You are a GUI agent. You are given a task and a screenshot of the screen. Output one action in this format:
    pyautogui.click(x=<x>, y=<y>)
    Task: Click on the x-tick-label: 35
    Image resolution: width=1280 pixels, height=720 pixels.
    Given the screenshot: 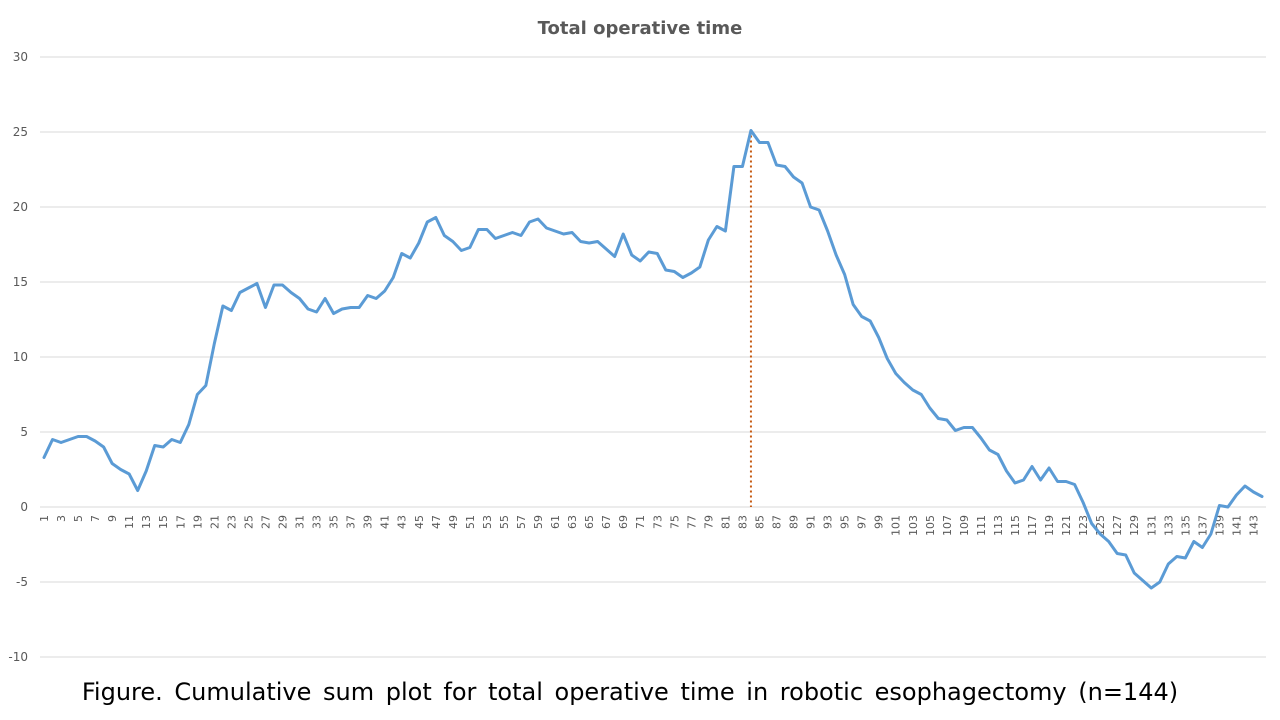 What is the action you would take?
    pyautogui.click(x=334, y=522)
    